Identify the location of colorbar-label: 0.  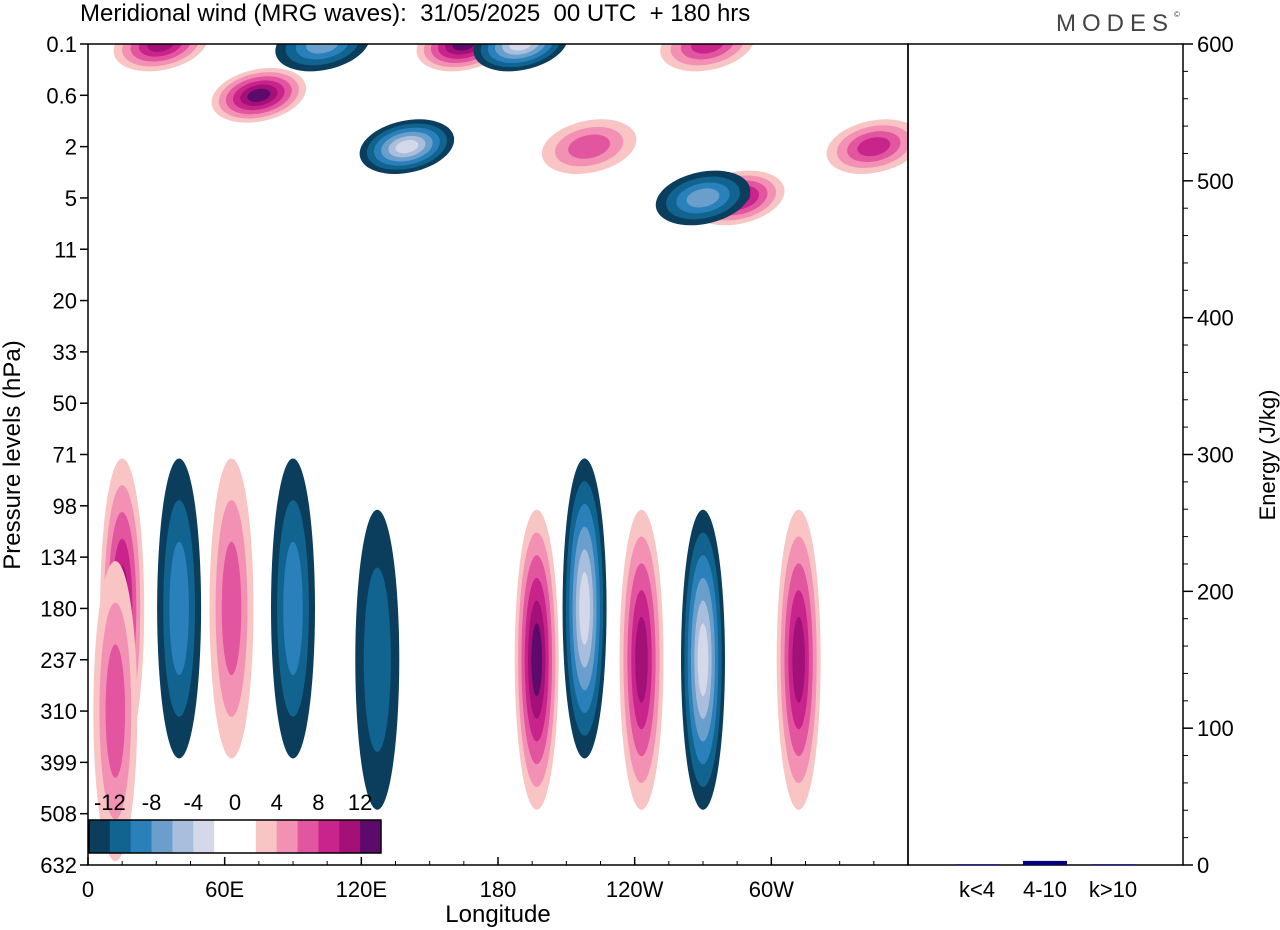
(235, 802).